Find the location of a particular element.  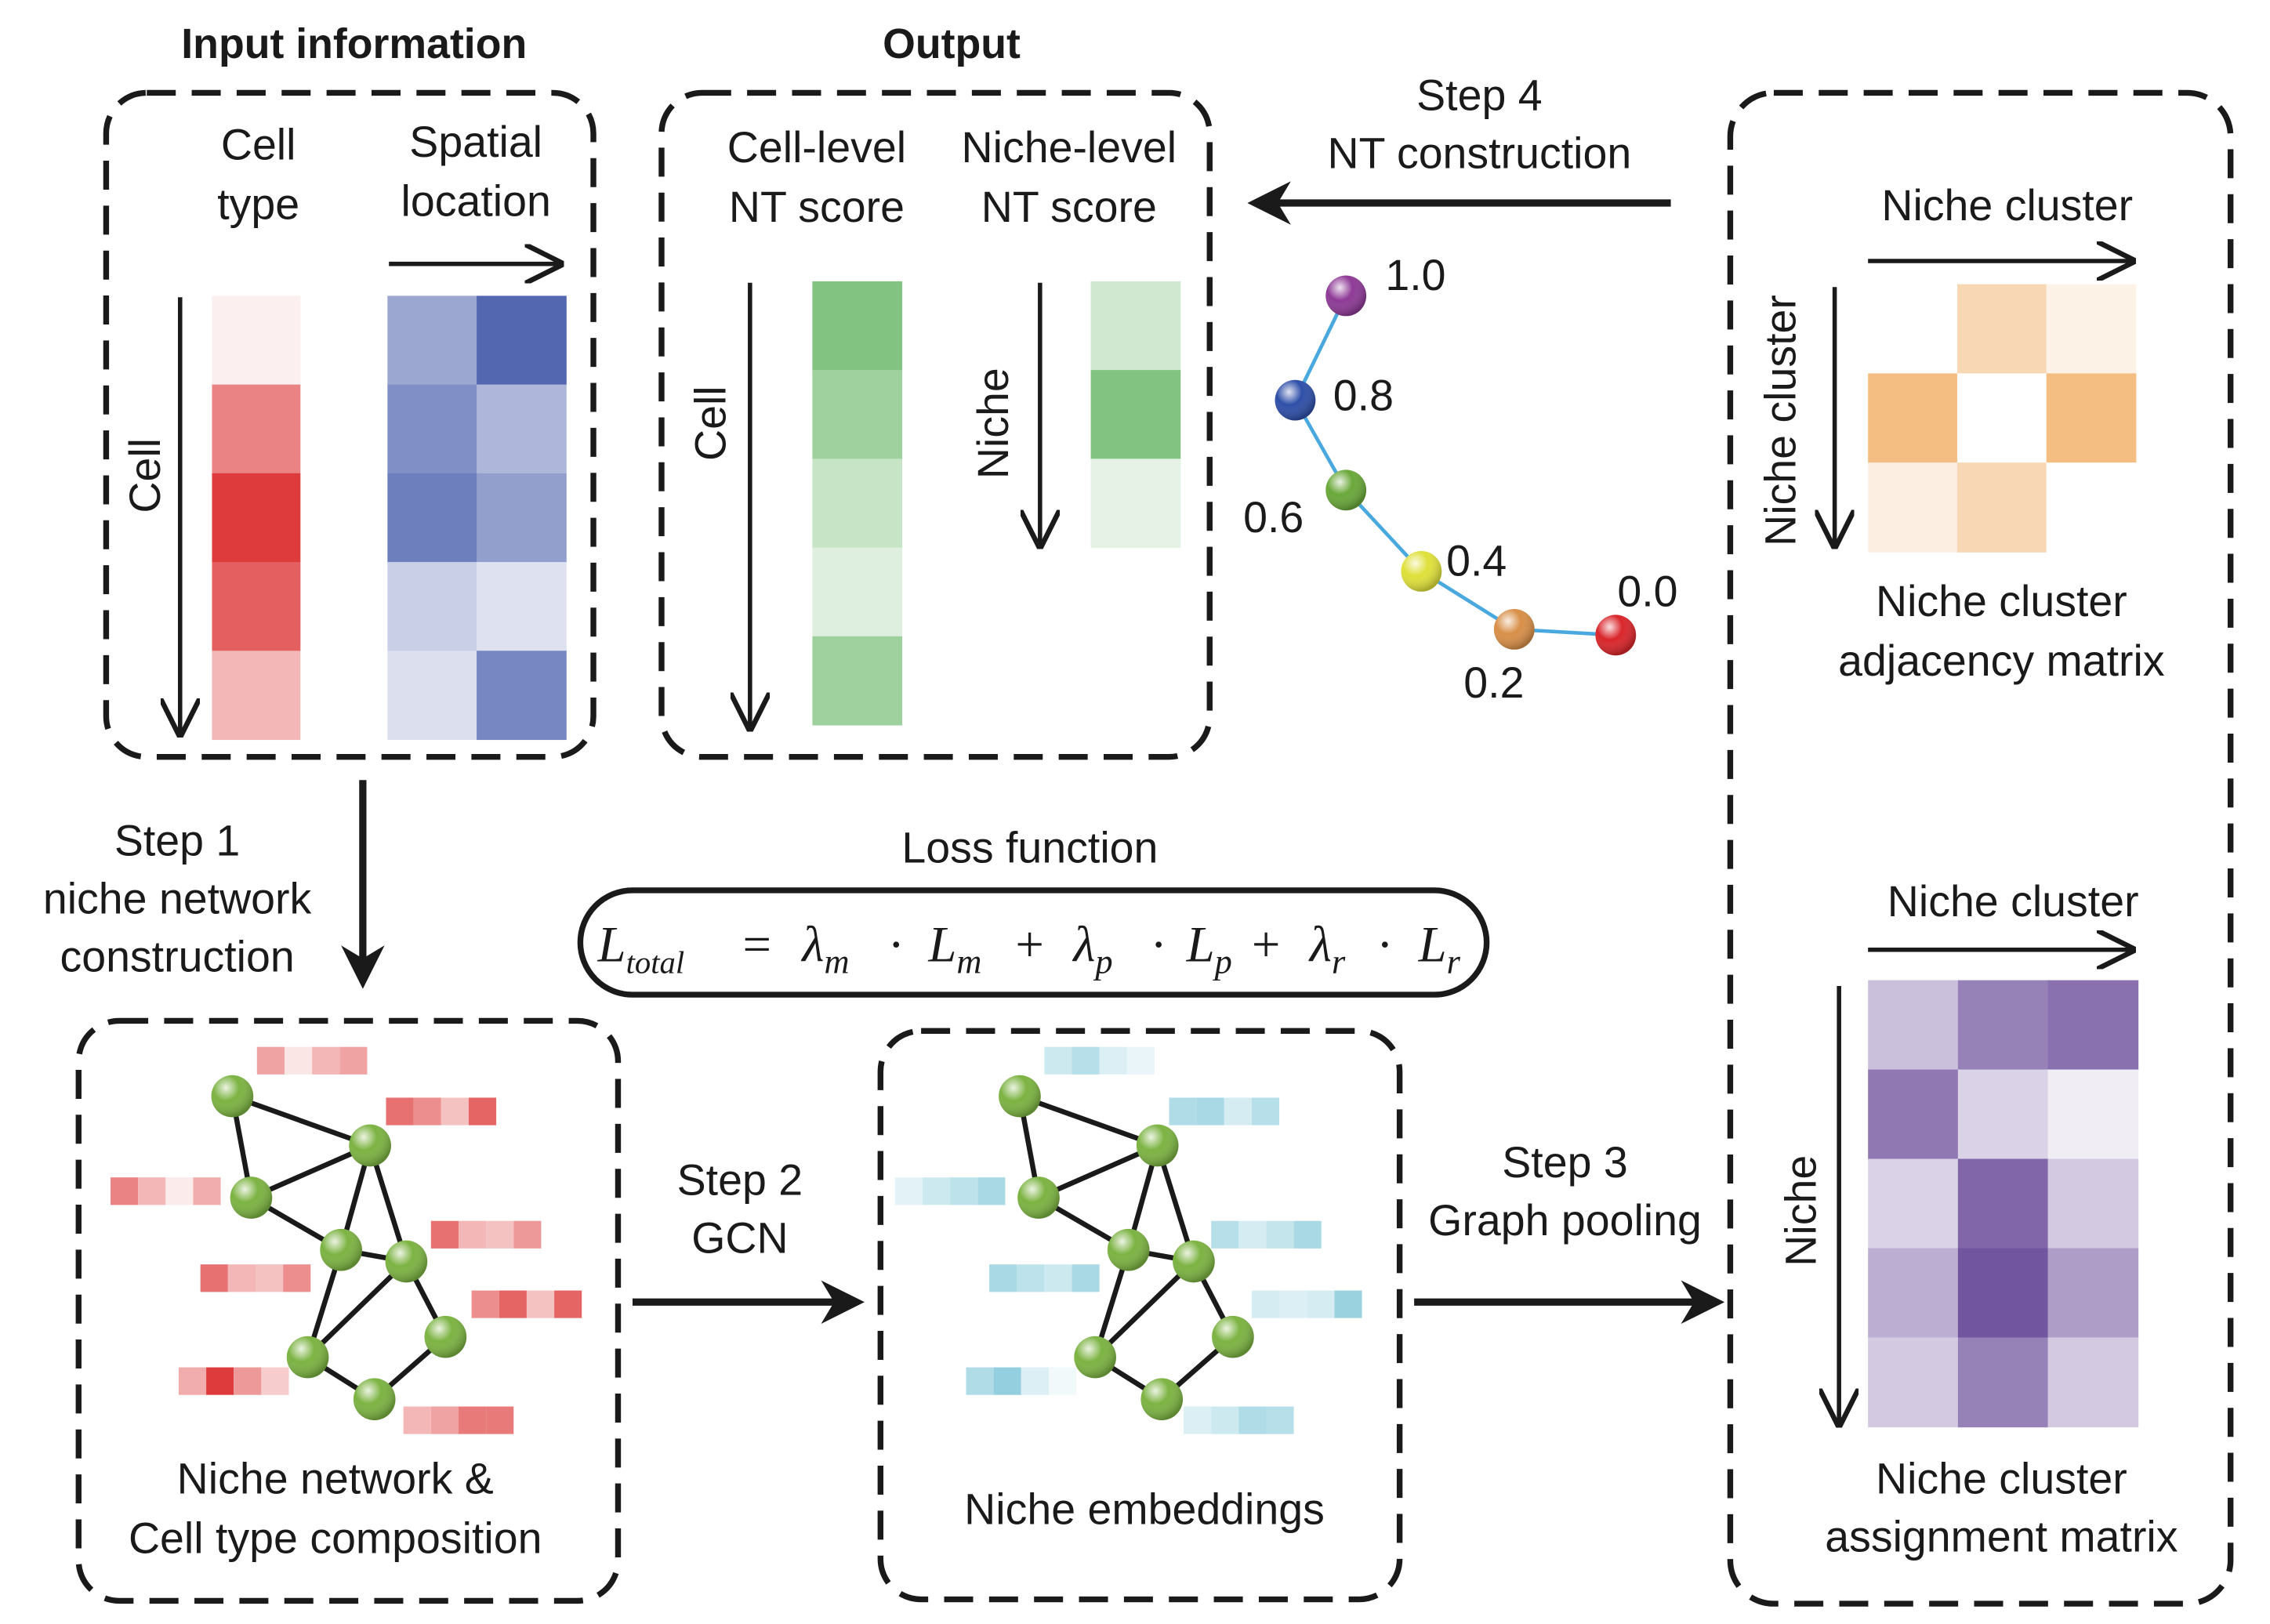

loss-title: Loss function is located at coordinates (1029, 848).